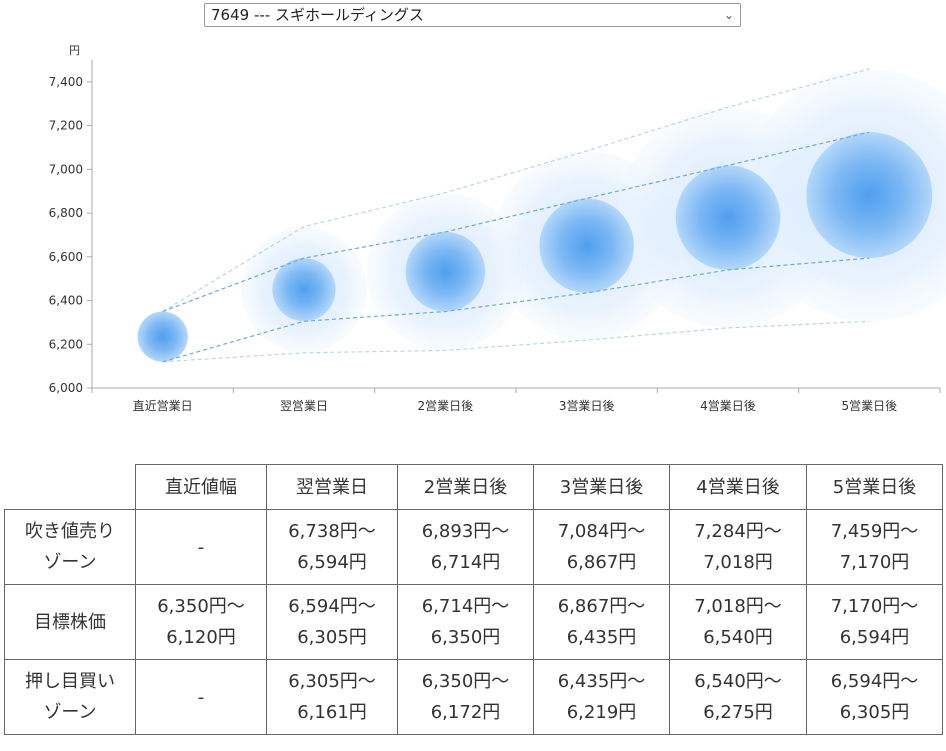 This screenshot has width=946, height=751. Describe the element at coordinates (66, 344) in the screenshot. I see `y-tick-label: 6,200` at that location.